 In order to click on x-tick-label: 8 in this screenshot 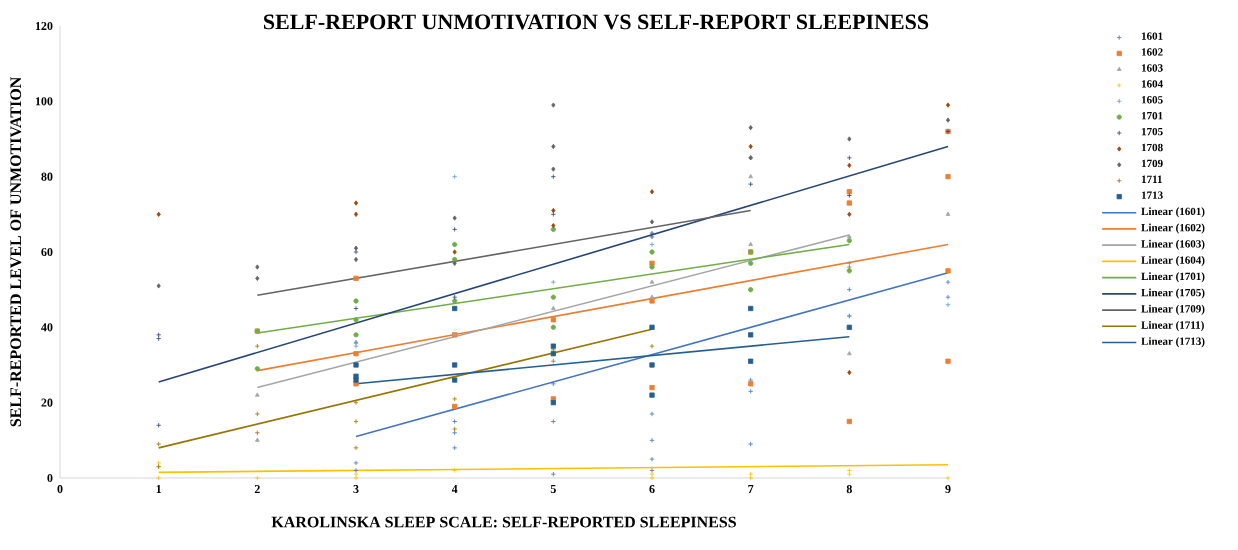, I will do `click(849, 489)`.